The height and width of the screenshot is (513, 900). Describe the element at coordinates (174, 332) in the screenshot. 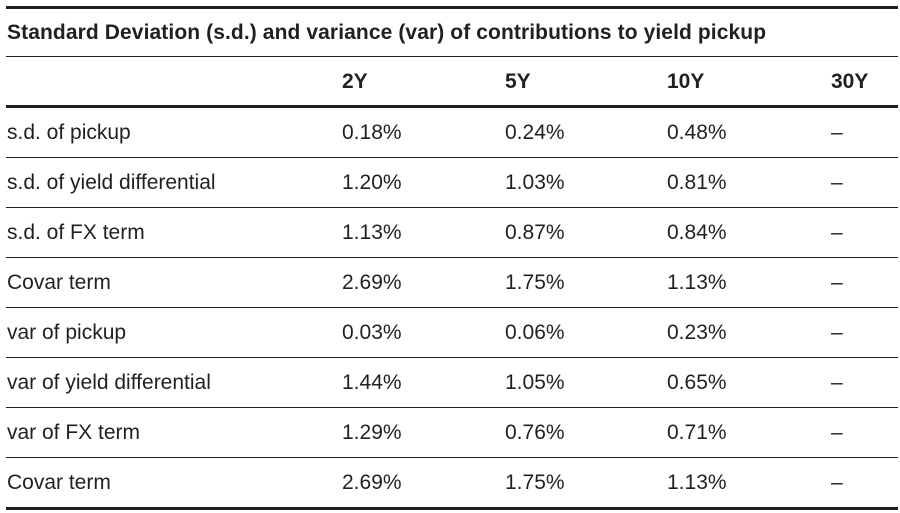

I see `row-label: var of pickup` at that location.